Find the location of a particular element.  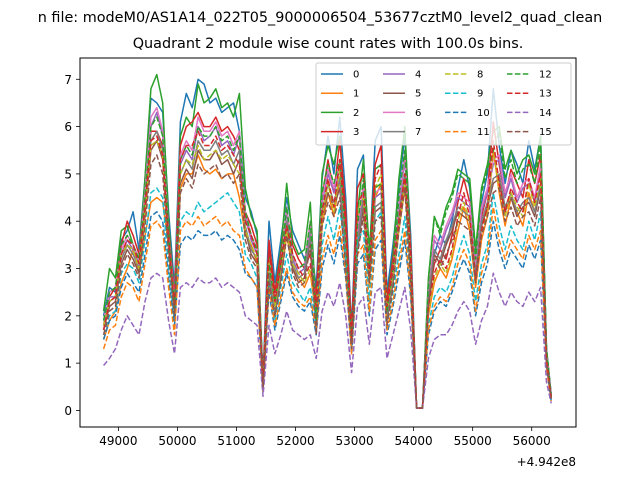

legend-label-0: 0 is located at coordinates (356, 75).